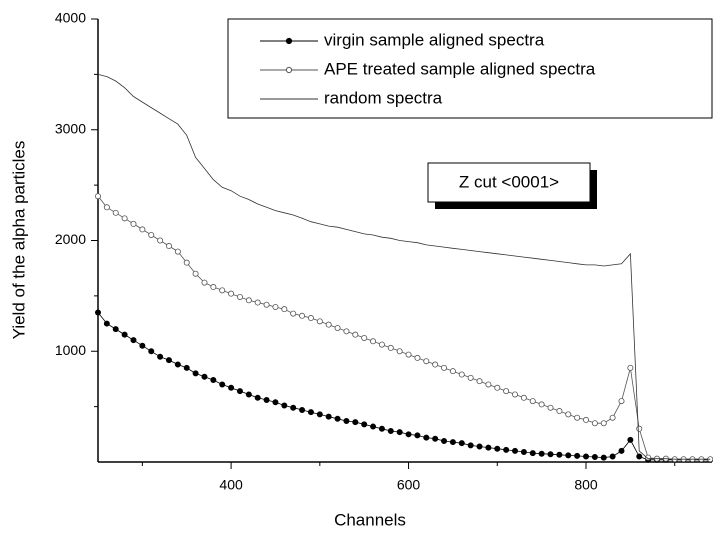  I want to click on legend-label: random spectra, so click(383, 97).